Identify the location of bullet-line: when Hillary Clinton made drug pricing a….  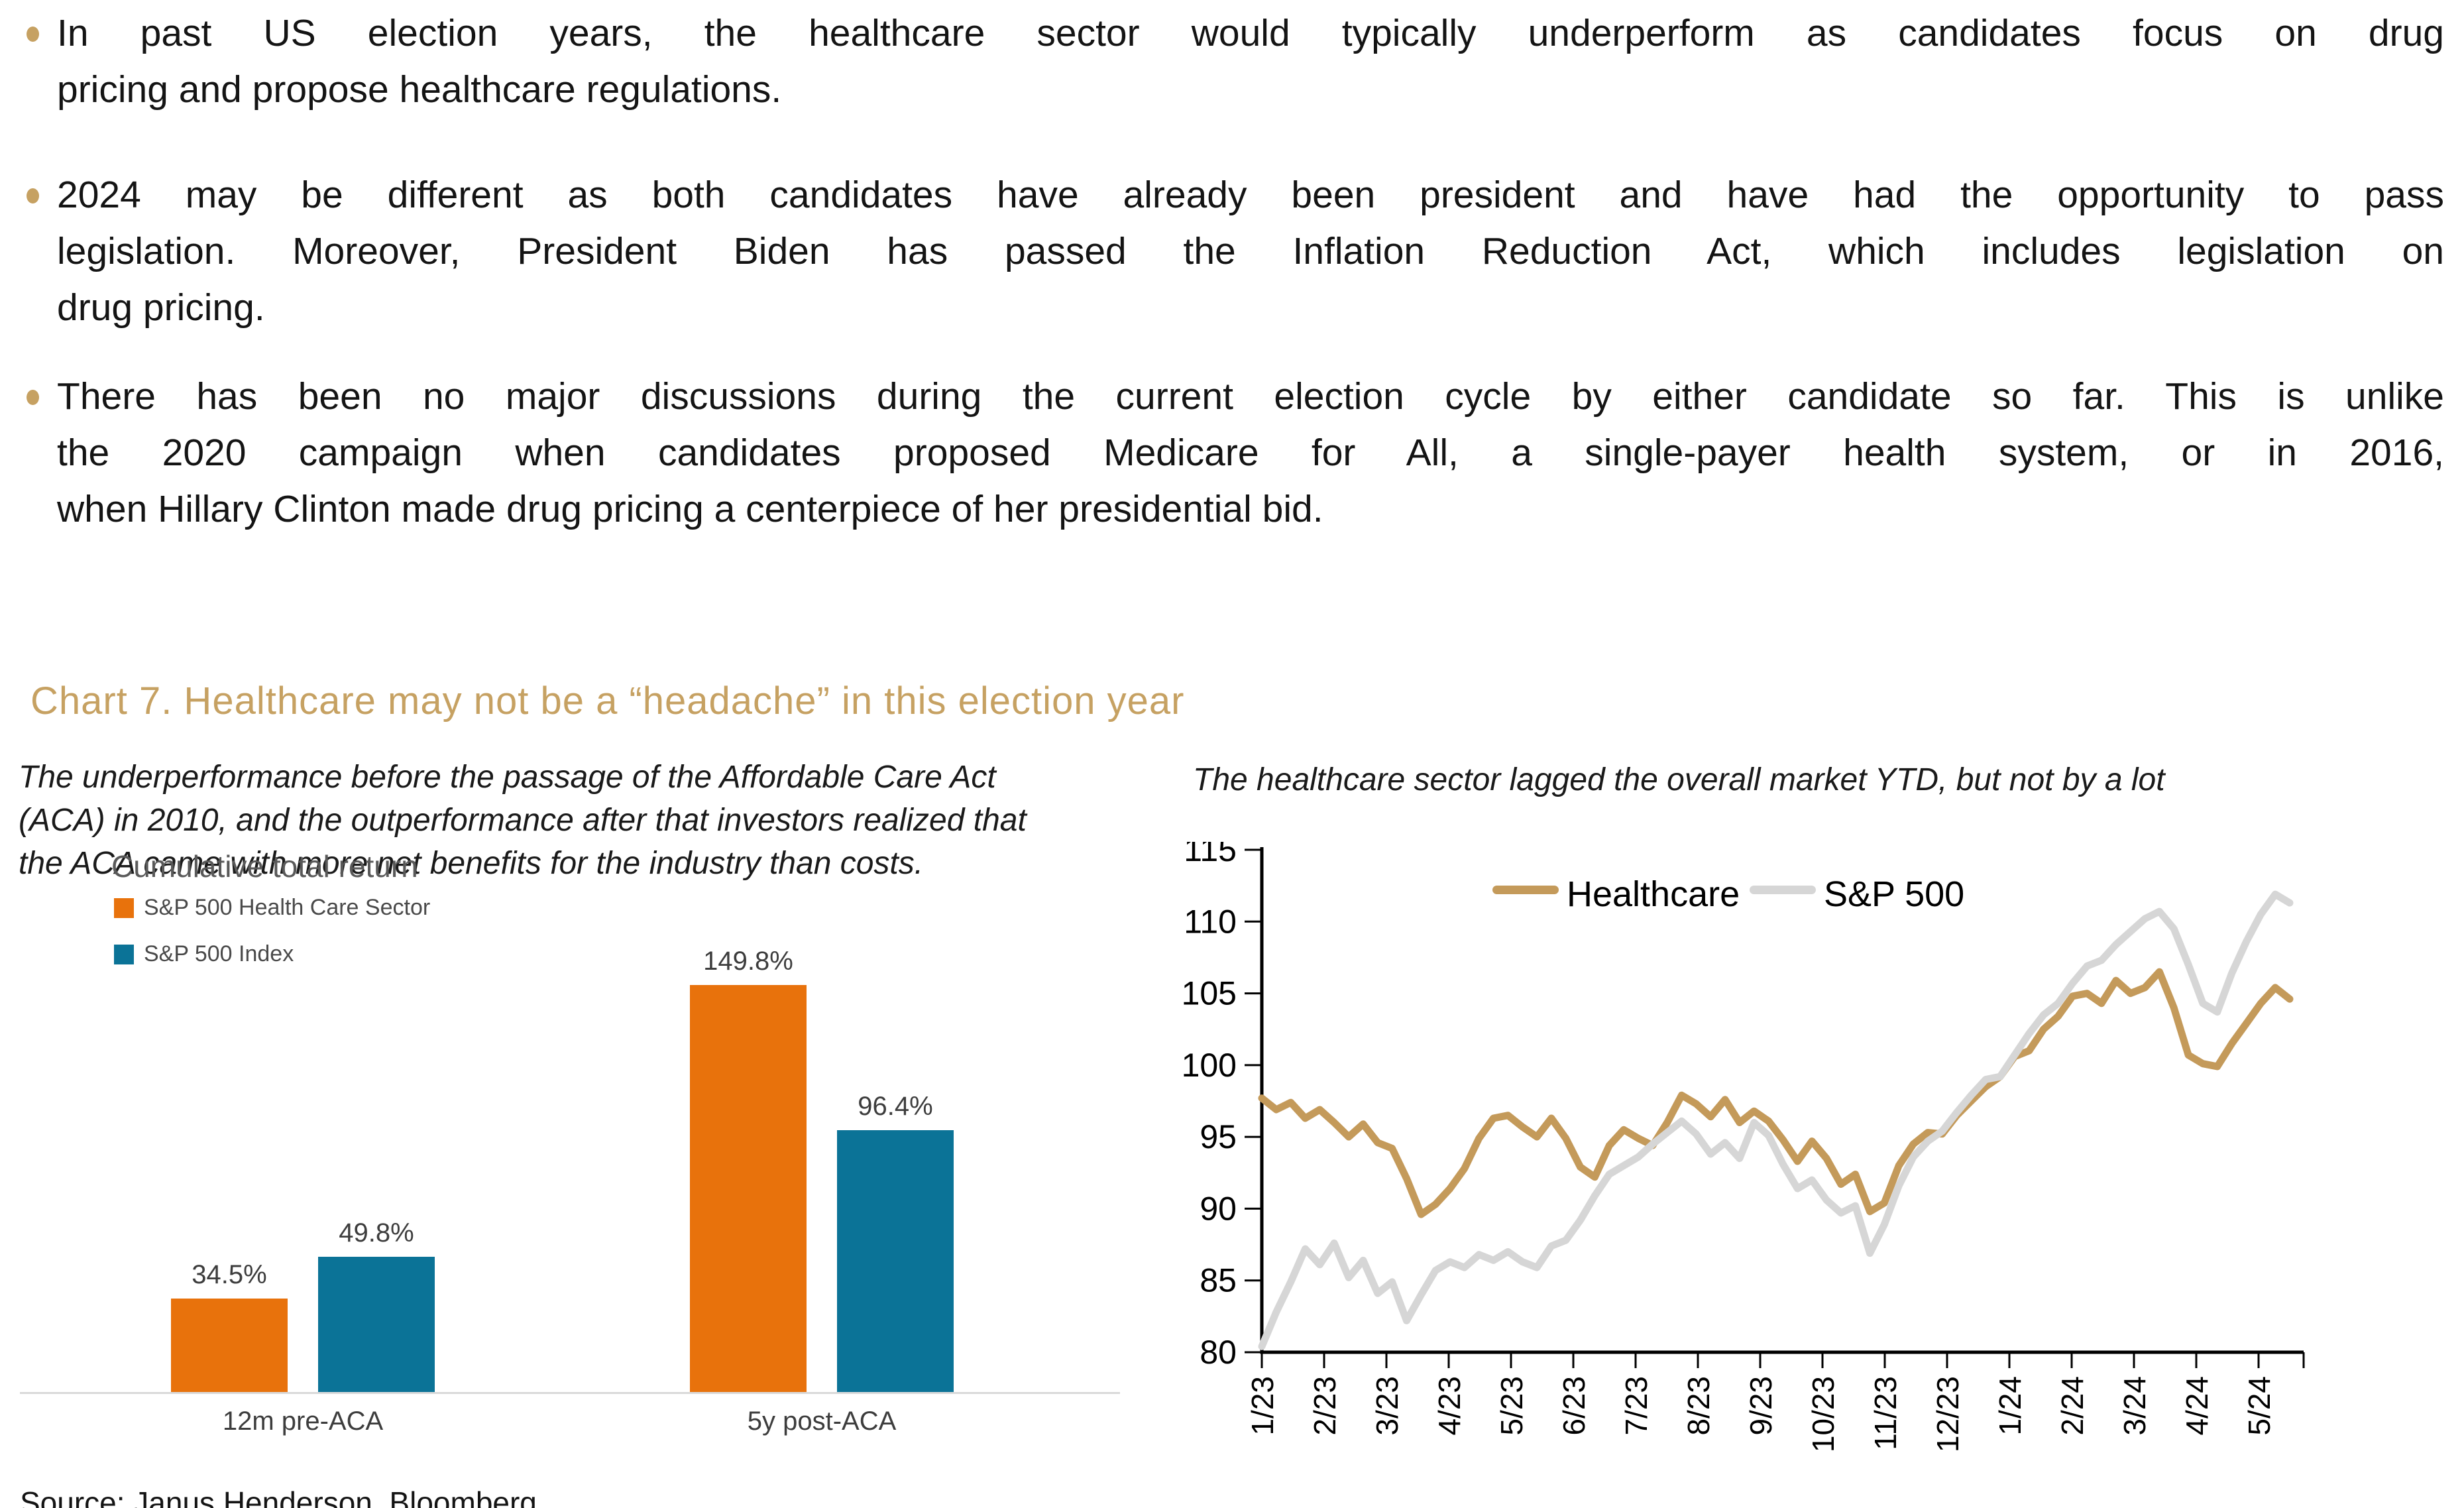
(690, 509).